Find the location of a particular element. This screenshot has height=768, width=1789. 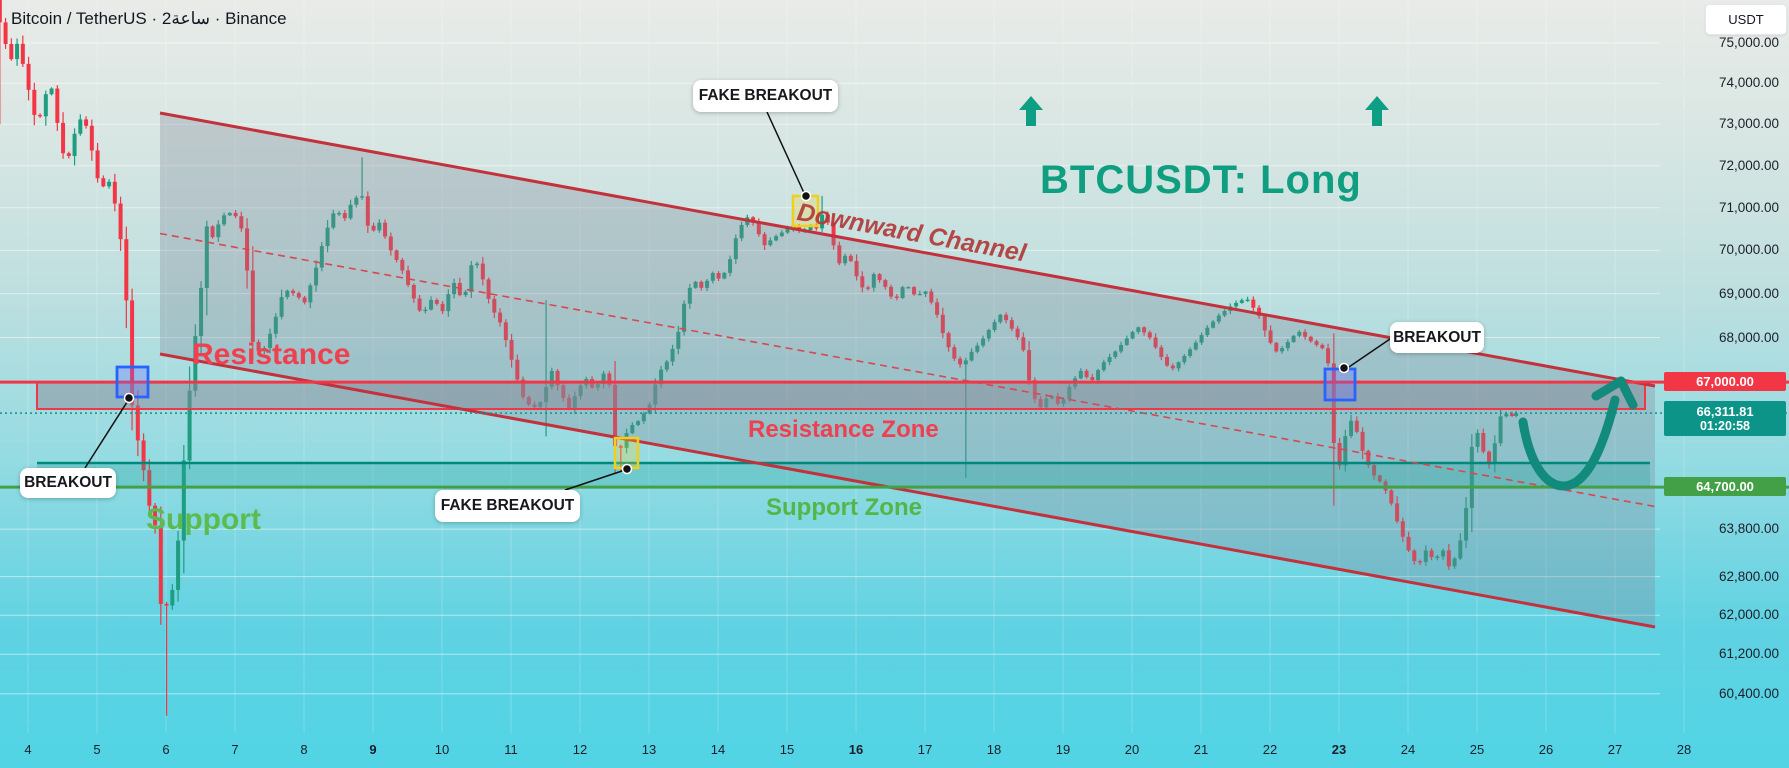

date-tick: 7 is located at coordinates (235, 749).